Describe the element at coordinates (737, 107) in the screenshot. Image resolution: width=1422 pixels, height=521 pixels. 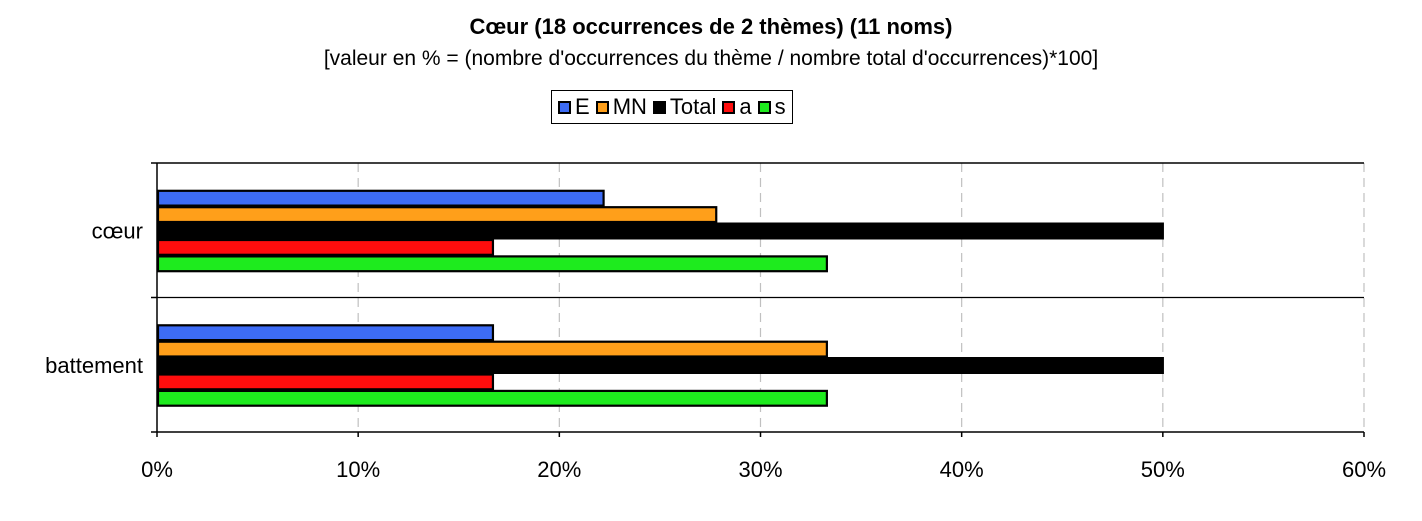
I see `legend-item: a` at that location.